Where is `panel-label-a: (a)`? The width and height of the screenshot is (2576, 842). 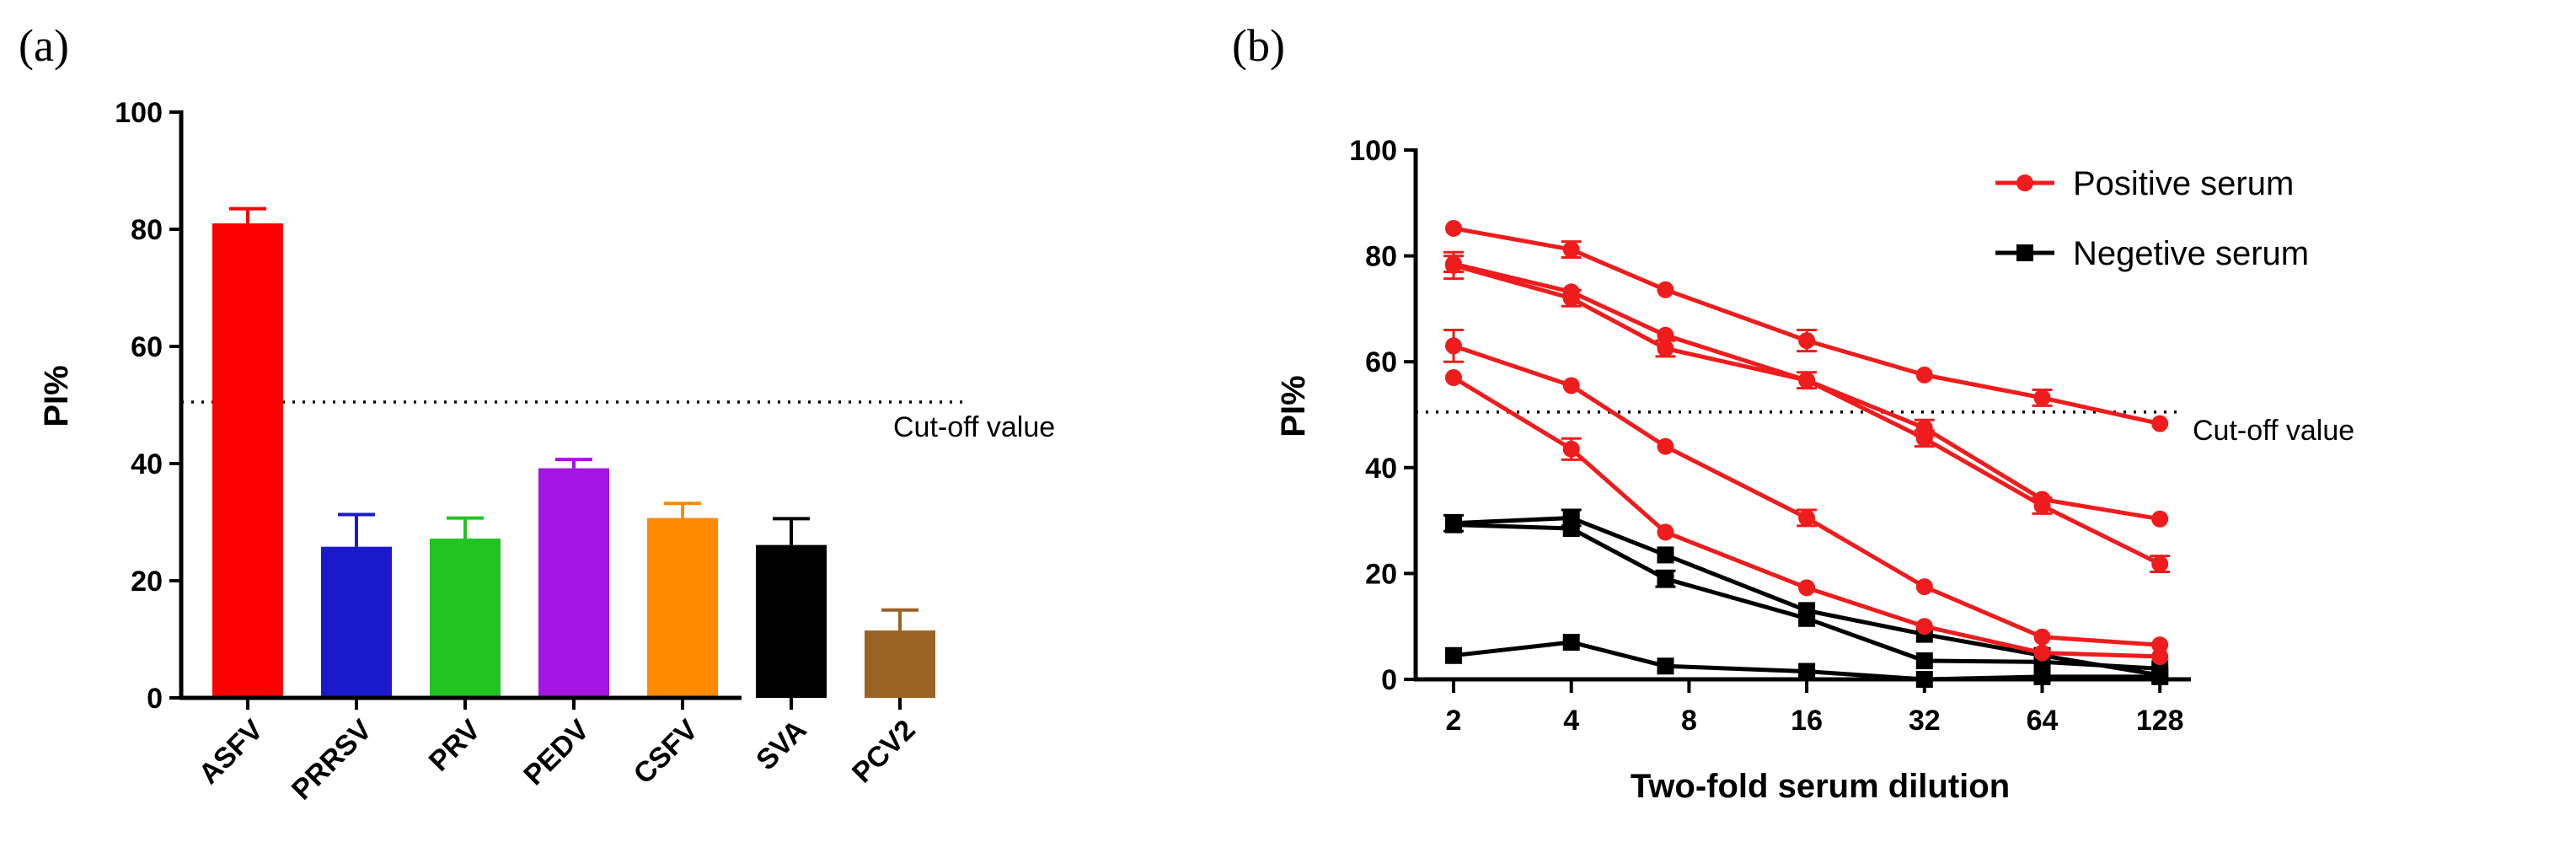
panel-label-a: (a) is located at coordinates (44, 45).